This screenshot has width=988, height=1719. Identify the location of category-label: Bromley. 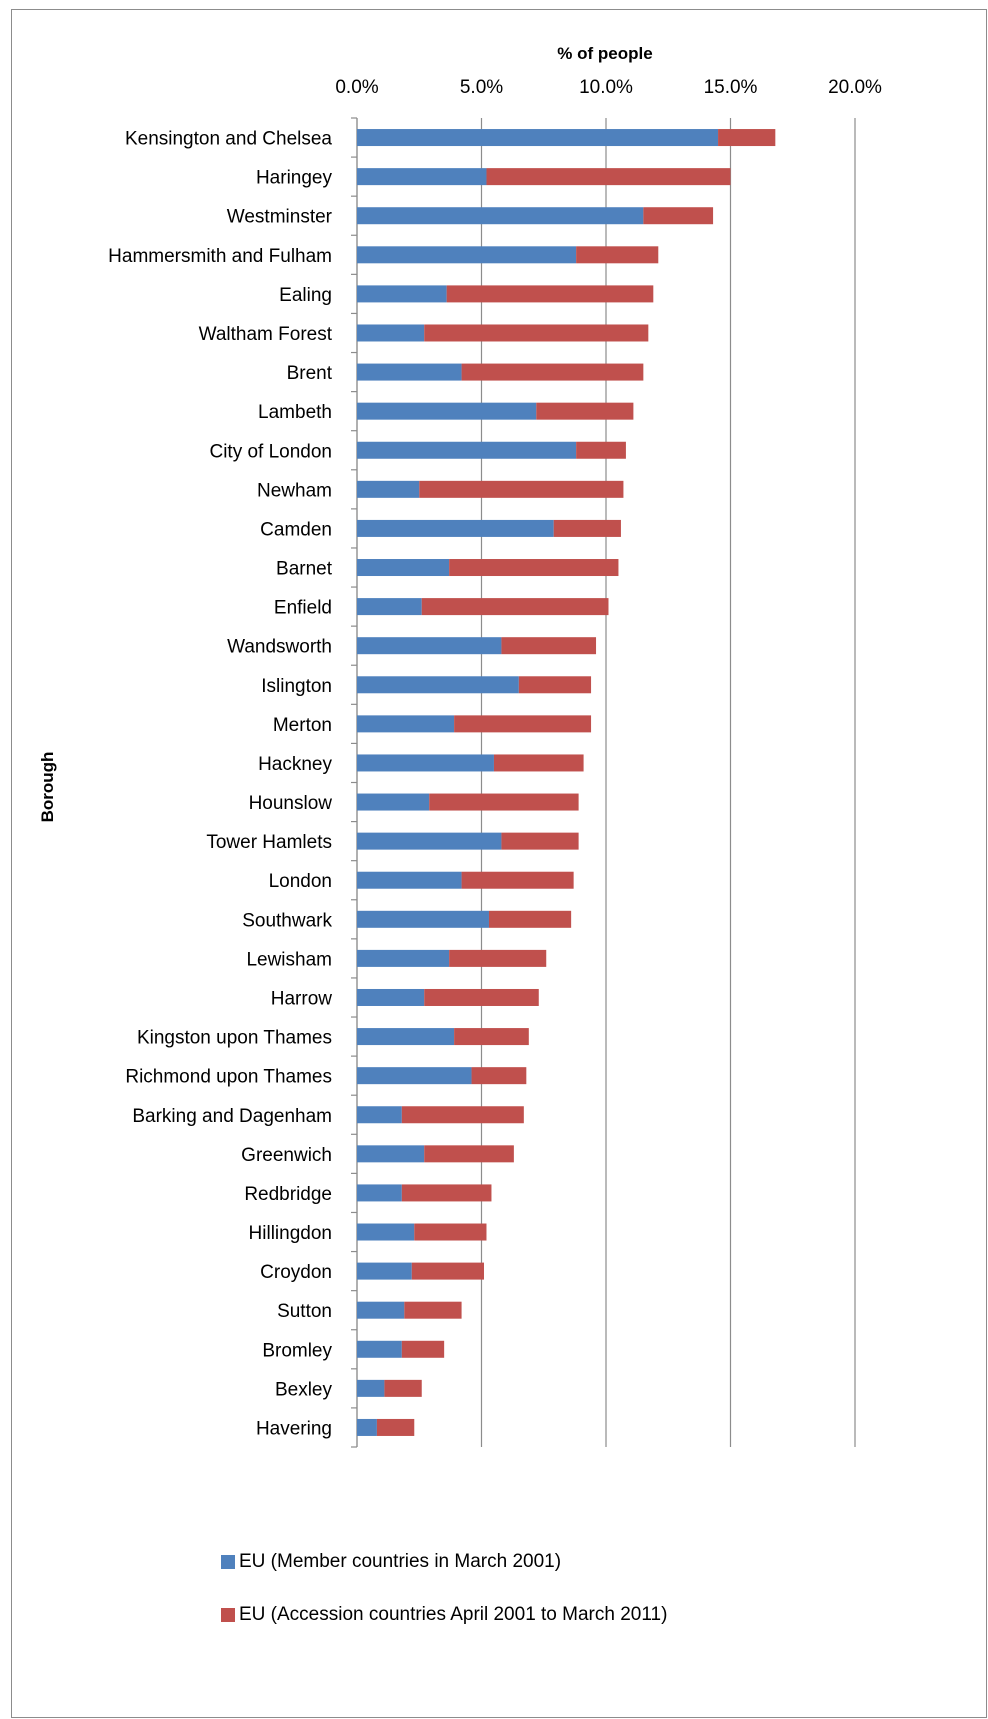
(297, 1350).